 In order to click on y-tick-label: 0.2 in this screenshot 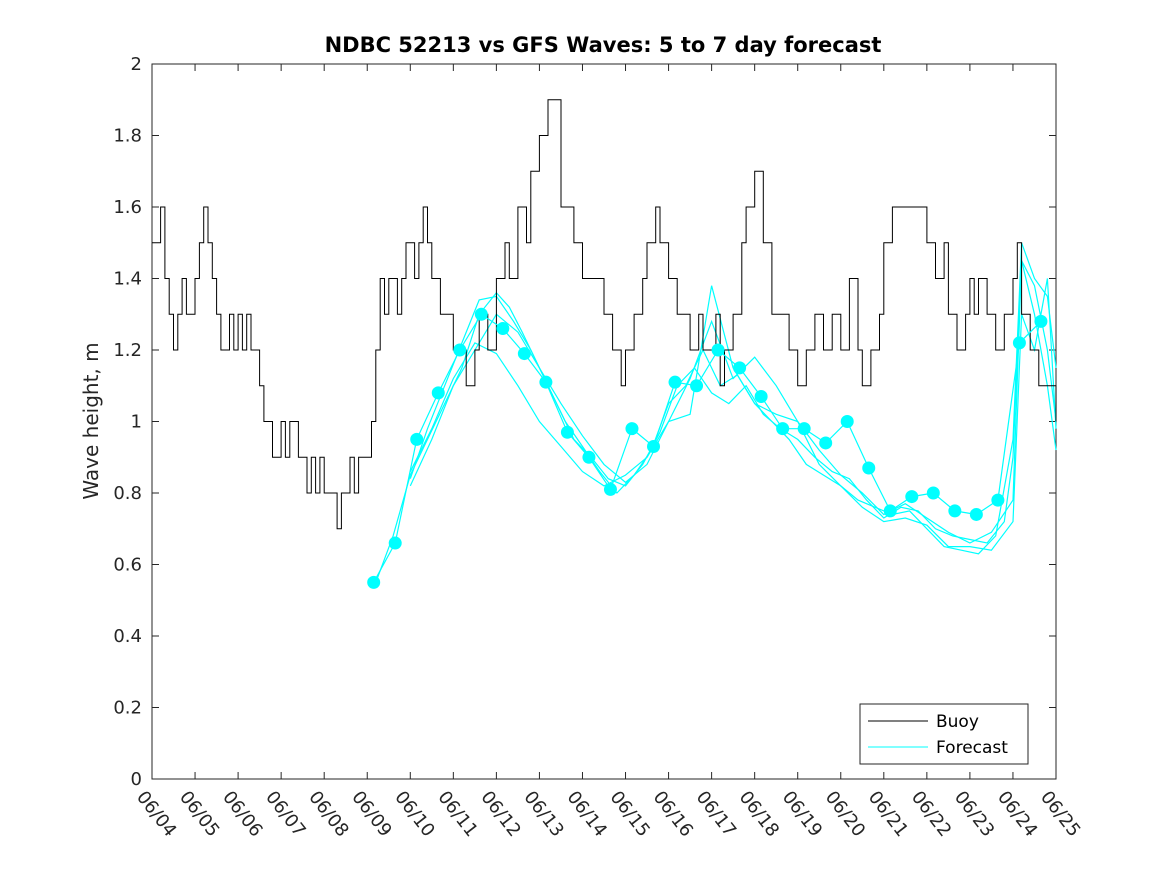, I will do `click(127, 708)`.